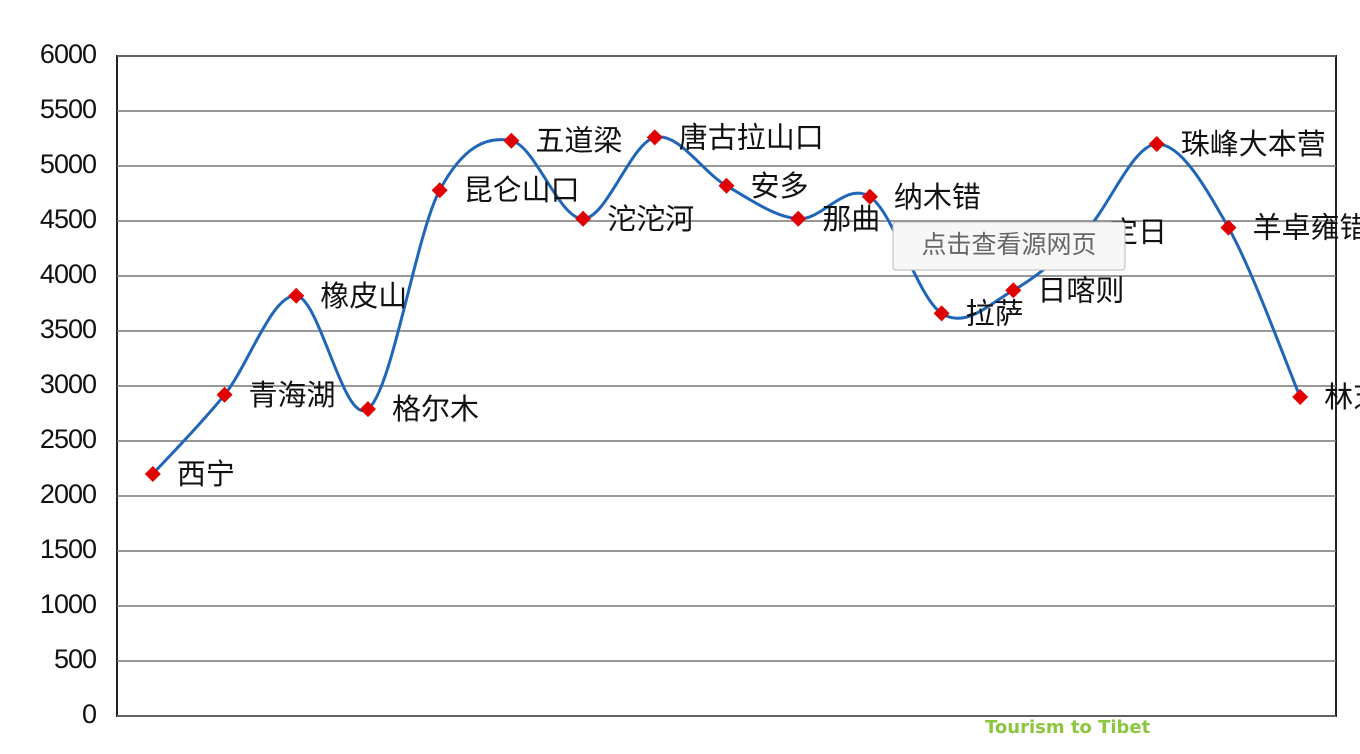 This screenshot has height=754, width=1360. I want to click on data-label: 唐古拉山口, so click(751, 137).